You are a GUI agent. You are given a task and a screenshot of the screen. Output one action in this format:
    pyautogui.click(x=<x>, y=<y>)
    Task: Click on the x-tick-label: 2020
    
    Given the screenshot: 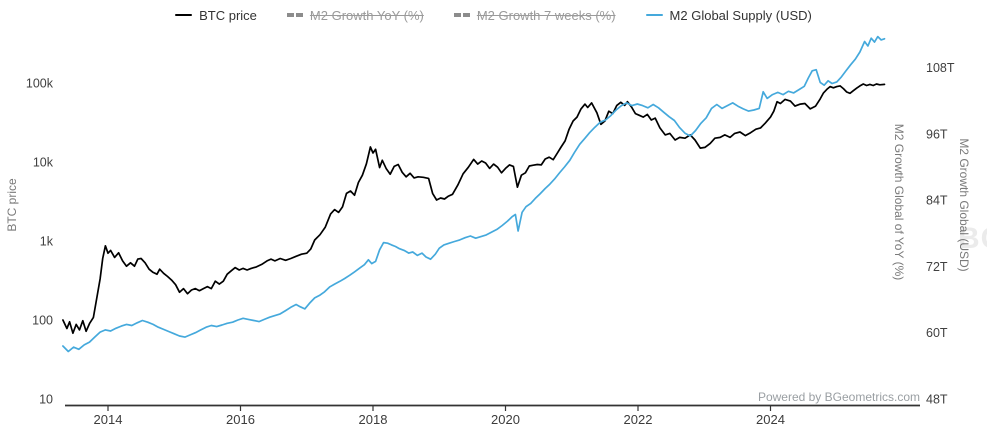 What is the action you would take?
    pyautogui.click(x=505, y=419)
    